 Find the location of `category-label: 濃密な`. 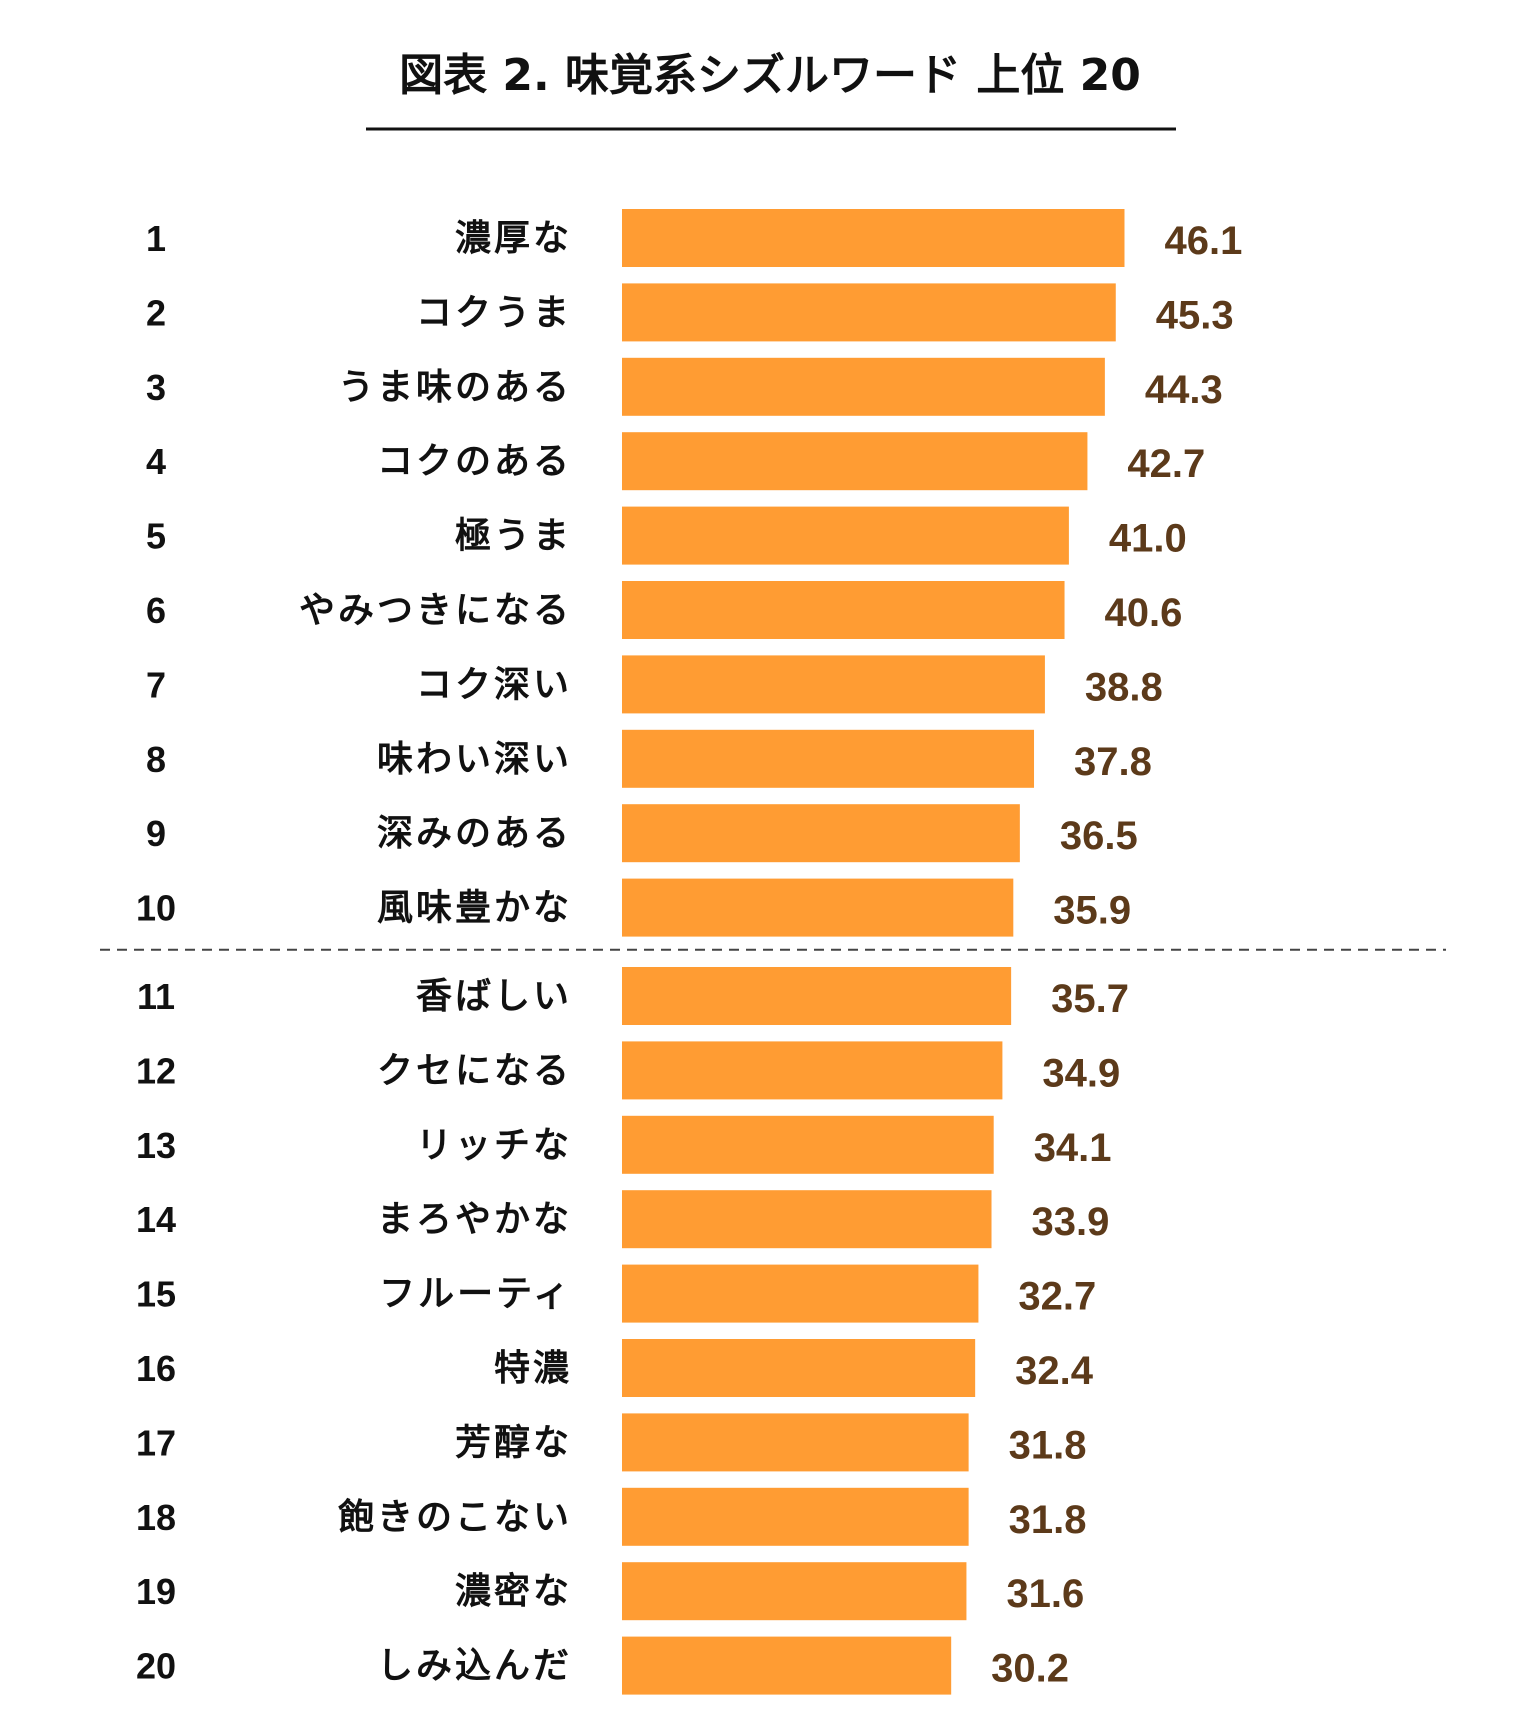

category-label: 濃密な is located at coordinates (513, 1591).